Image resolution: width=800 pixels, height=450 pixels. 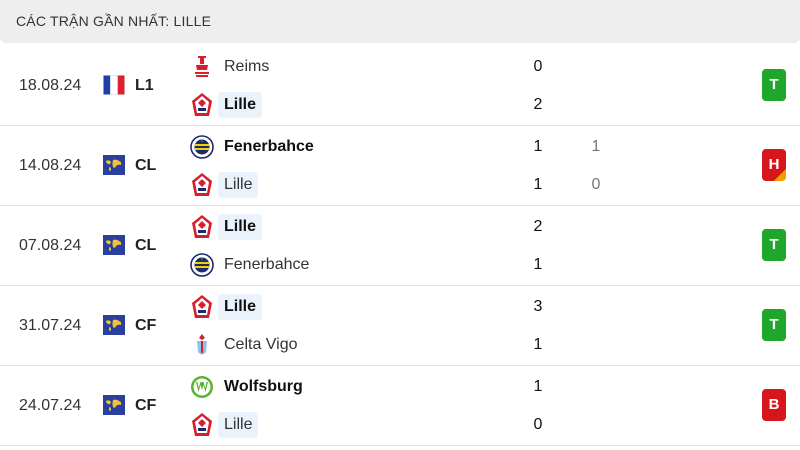 What do you see at coordinates (394, 147) in the screenshot?
I see `home-team-line: Fenerbahce 1 1` at bounding box center [394, 147].